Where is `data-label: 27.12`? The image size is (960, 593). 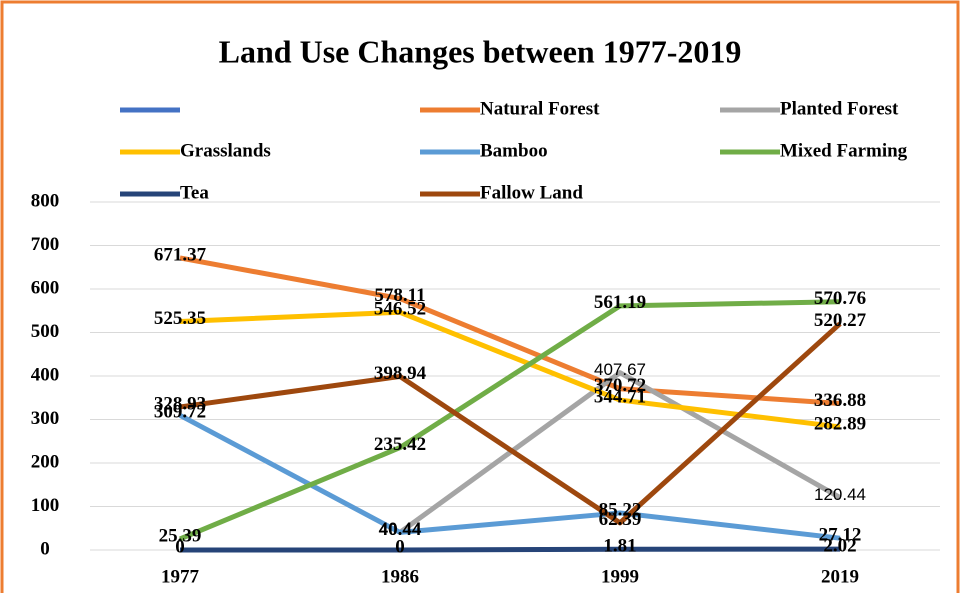
data-label: 27.12 is located at coordinates (840, 535).